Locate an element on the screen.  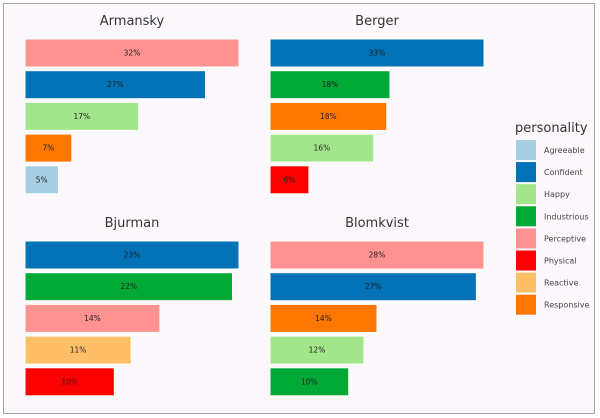
bar-label: 22% is located at coordinates (128, 286).